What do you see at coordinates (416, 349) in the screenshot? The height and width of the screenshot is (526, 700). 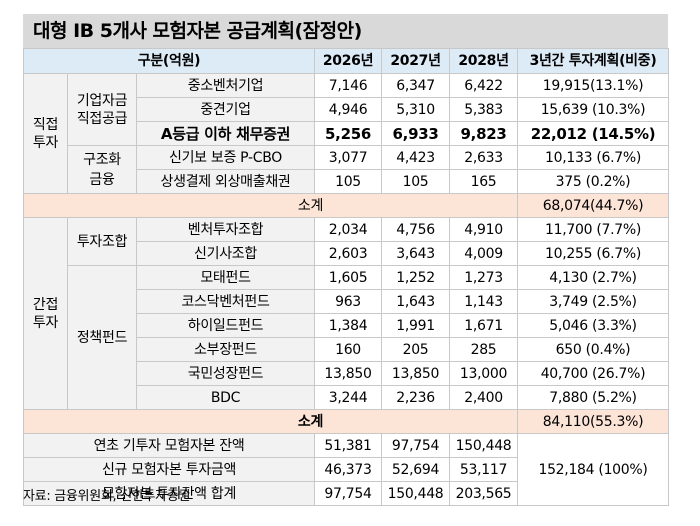 I see `cell-2027: 205` at bounding box center [416, 349].